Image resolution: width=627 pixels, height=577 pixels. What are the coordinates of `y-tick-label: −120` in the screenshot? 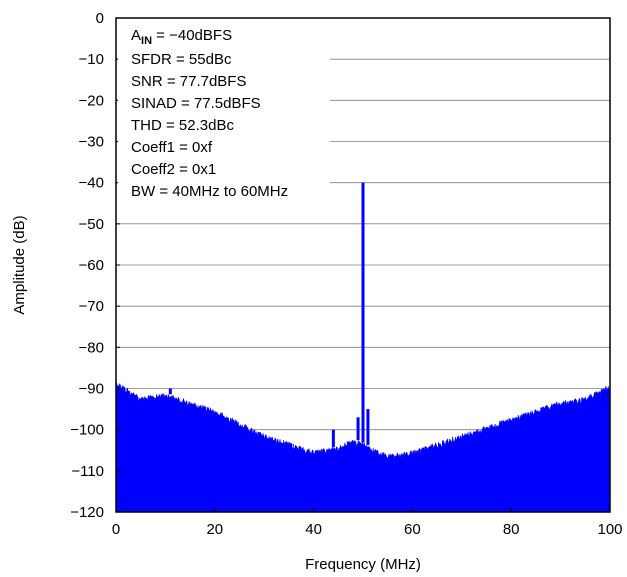 It's located at (87, 512).